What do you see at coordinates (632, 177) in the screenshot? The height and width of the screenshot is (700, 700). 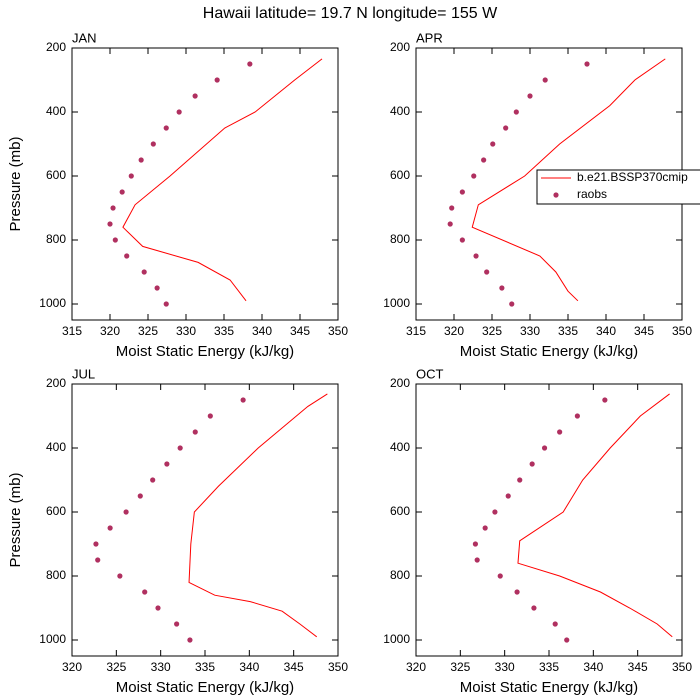 I see `legend-label: b.e21.BSSP370cmip` at bounding box center [632, 177].